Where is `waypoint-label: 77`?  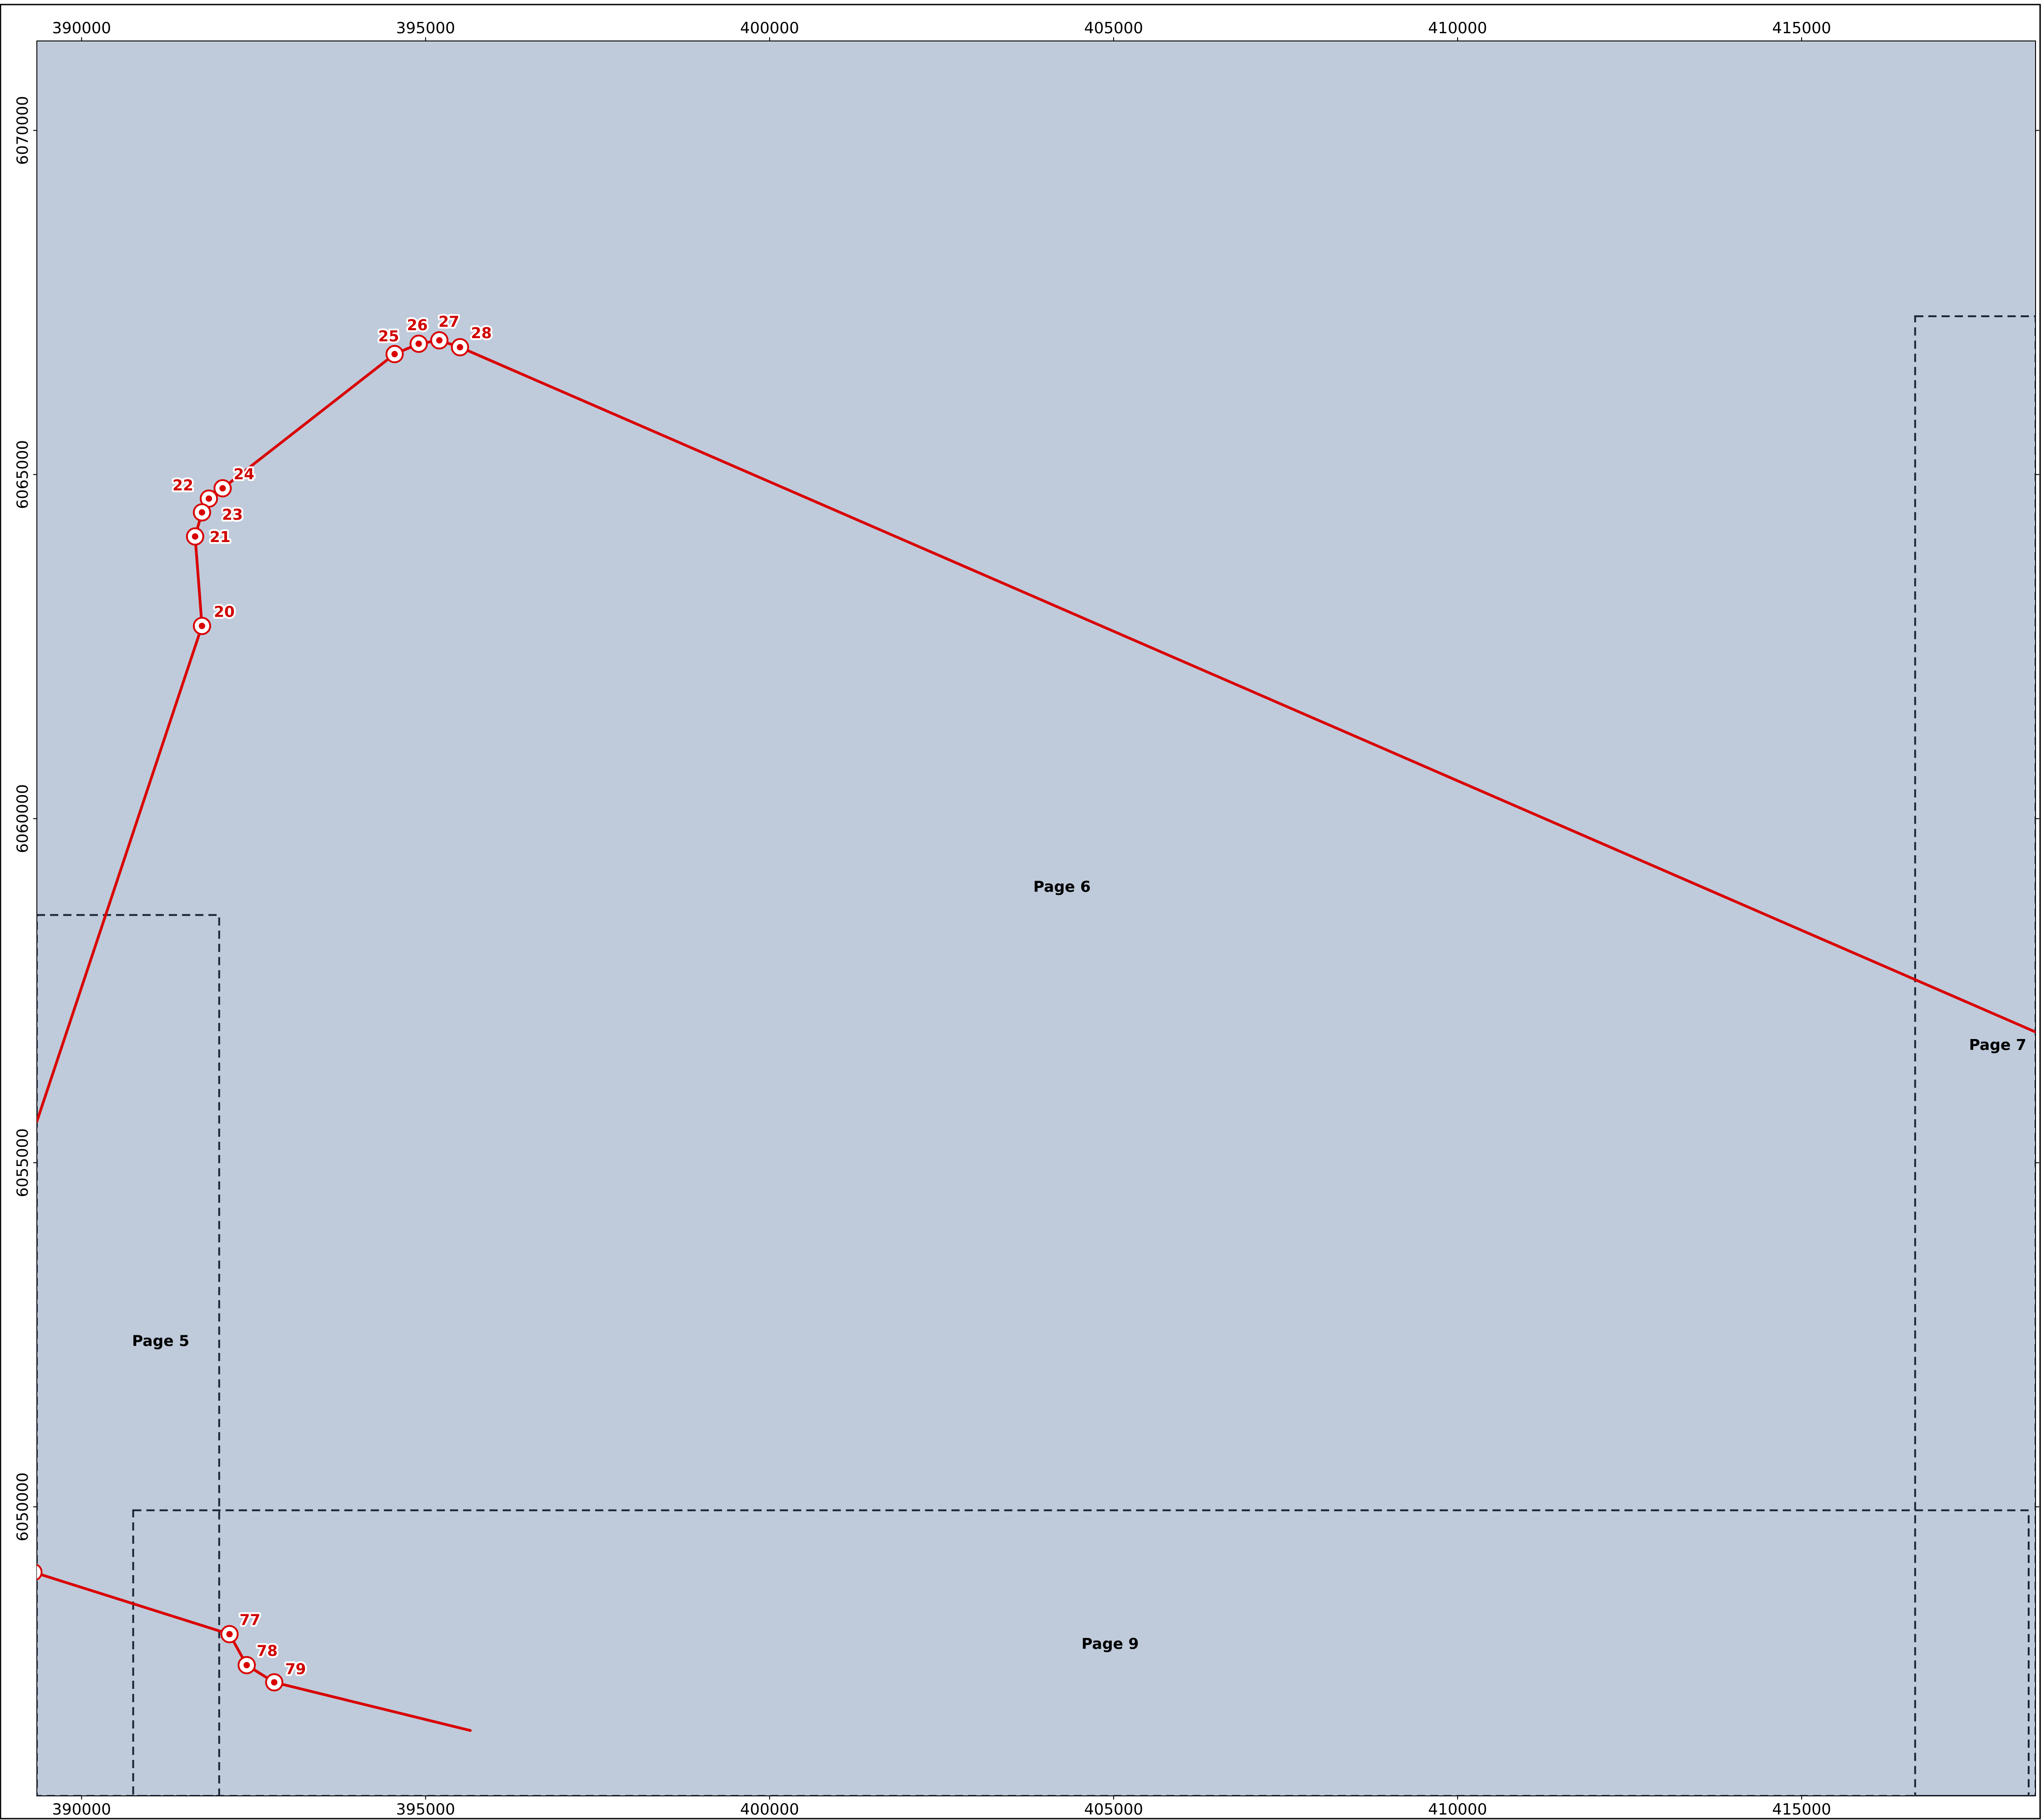 waypoint-label: 77 is located at coordinates (250, 1620).